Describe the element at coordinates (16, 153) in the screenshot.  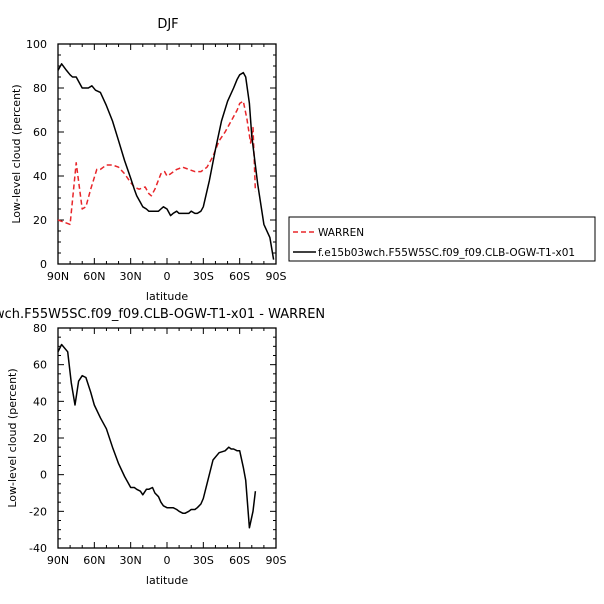
I see `top-ylabel: Low-level cloud (percent)` at that location.